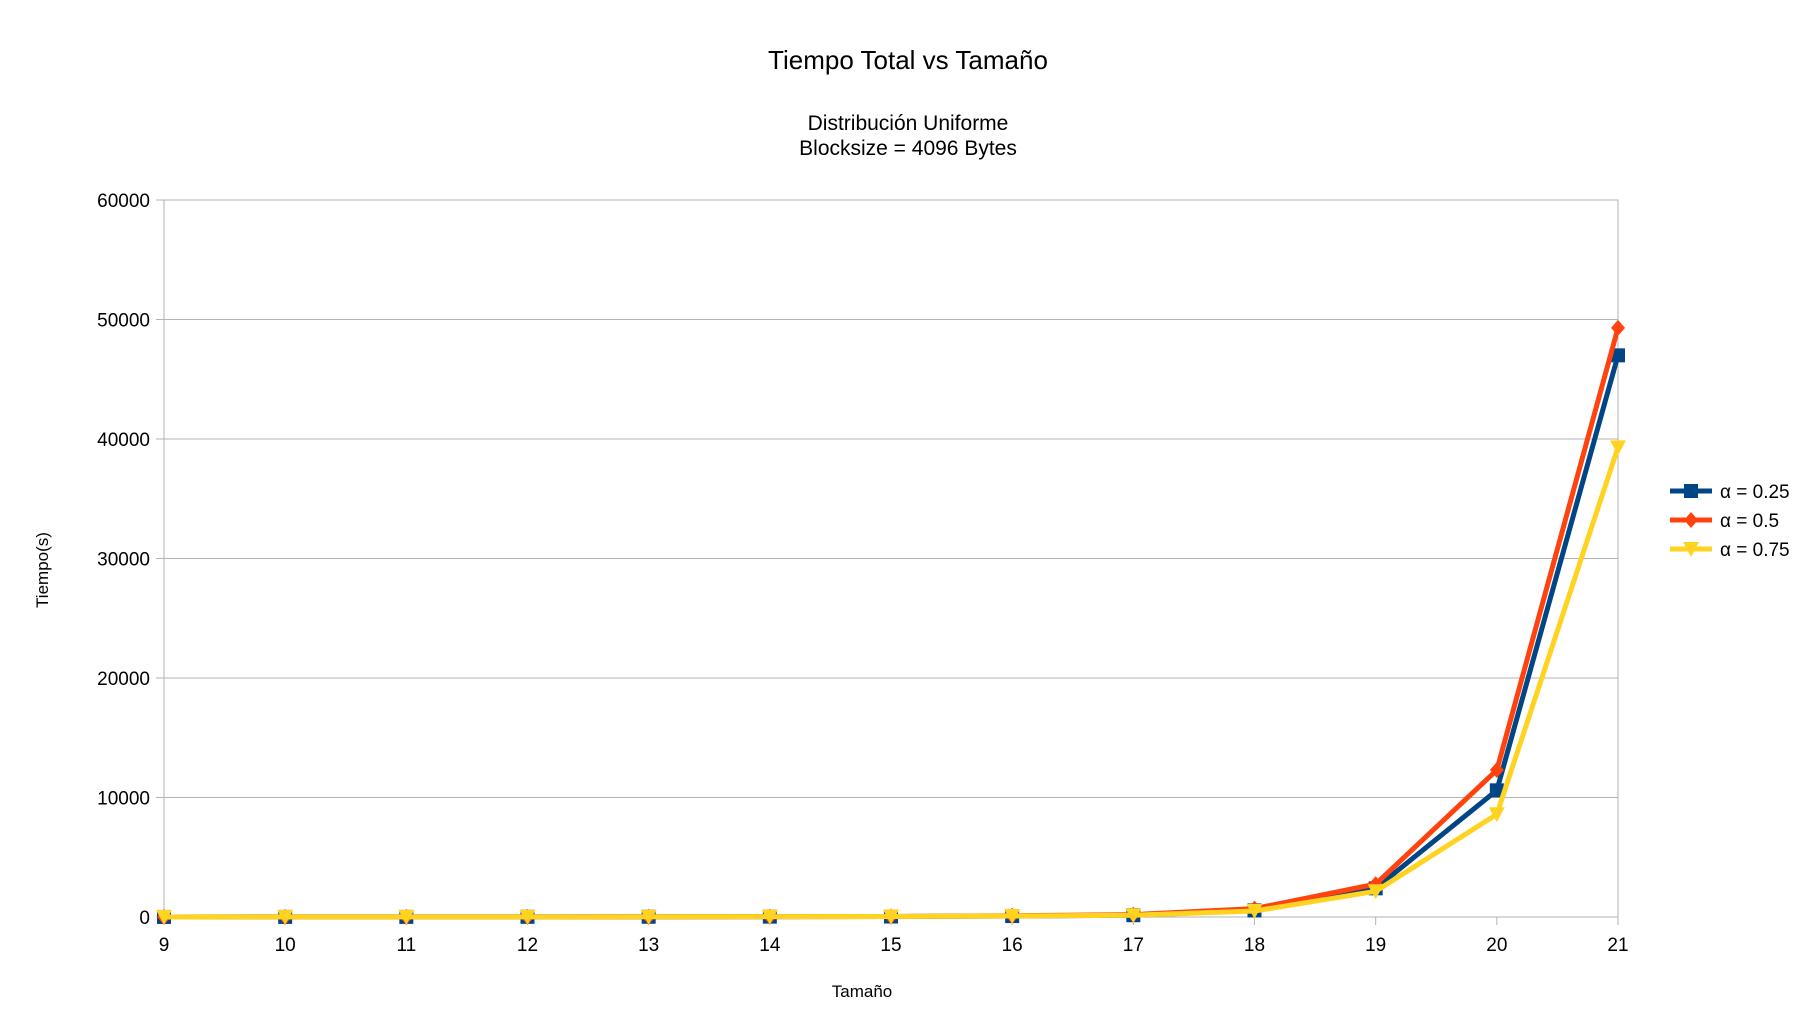  What do you see at coordinates (770, 945) in the screenshot?
I see `x-tick-label: 14` at bounding box center [770, 945].